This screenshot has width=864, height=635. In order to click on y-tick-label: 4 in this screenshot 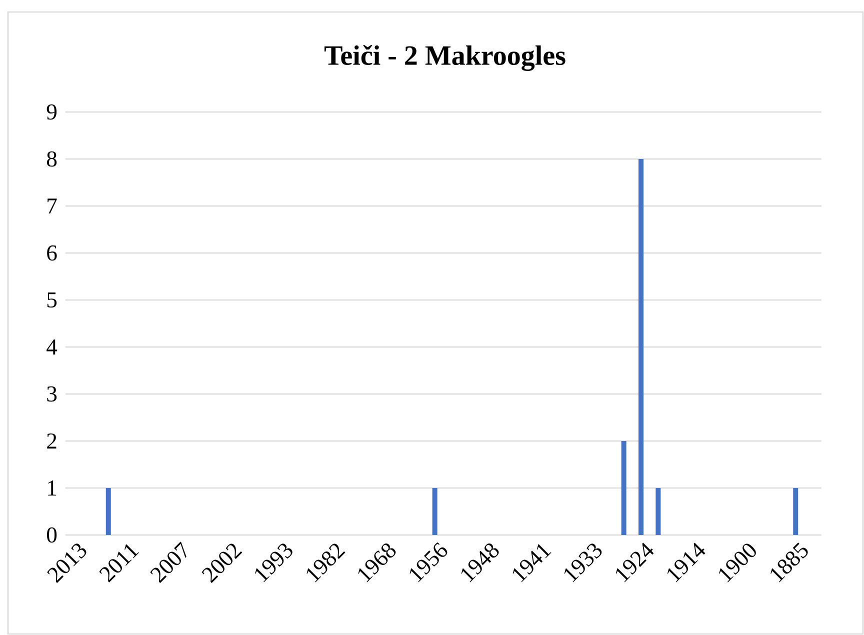, I will do `click(52, 347)`.